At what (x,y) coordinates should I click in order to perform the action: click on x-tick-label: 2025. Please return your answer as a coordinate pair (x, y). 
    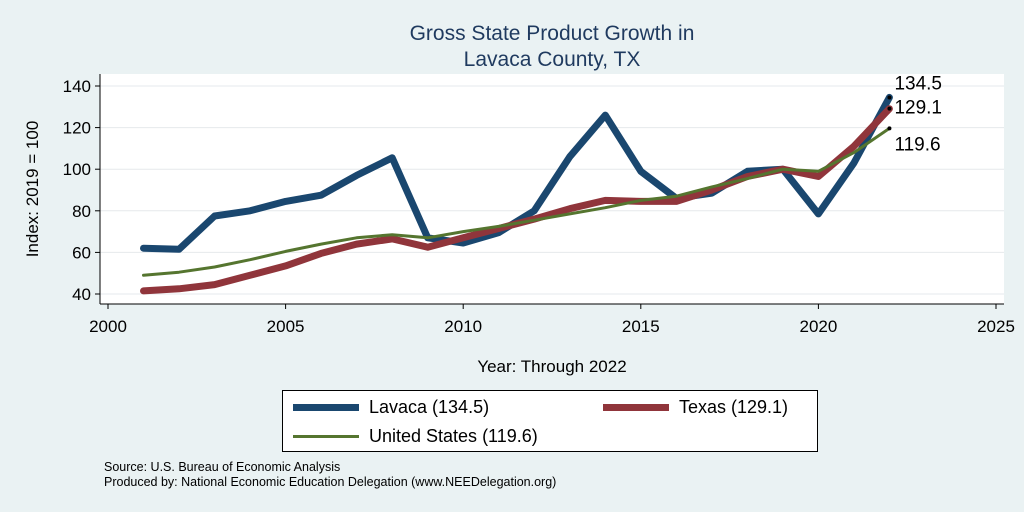
    Looking at the image, I should click on (996, 326).